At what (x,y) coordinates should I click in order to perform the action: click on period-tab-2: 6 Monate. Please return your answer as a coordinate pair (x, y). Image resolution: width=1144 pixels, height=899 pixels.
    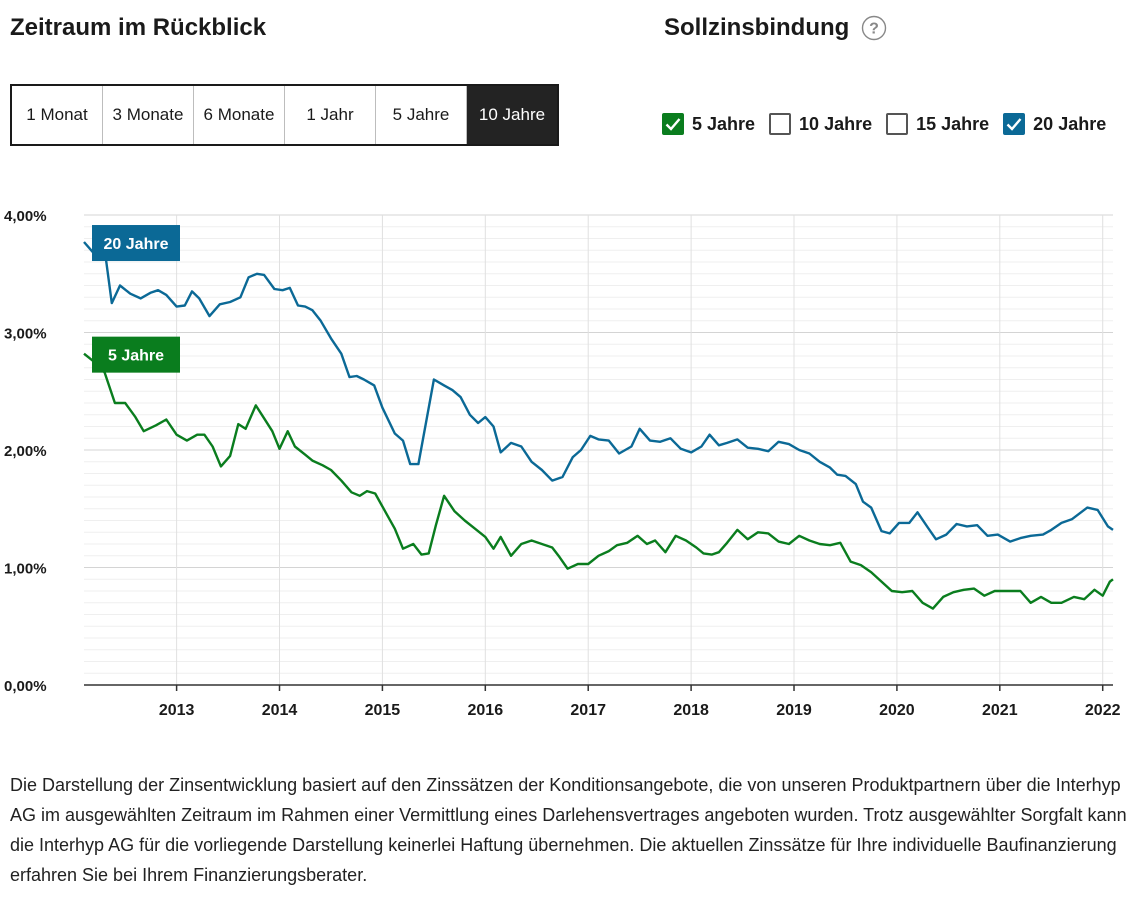
    Looking at the image, I should click on (239, 115).